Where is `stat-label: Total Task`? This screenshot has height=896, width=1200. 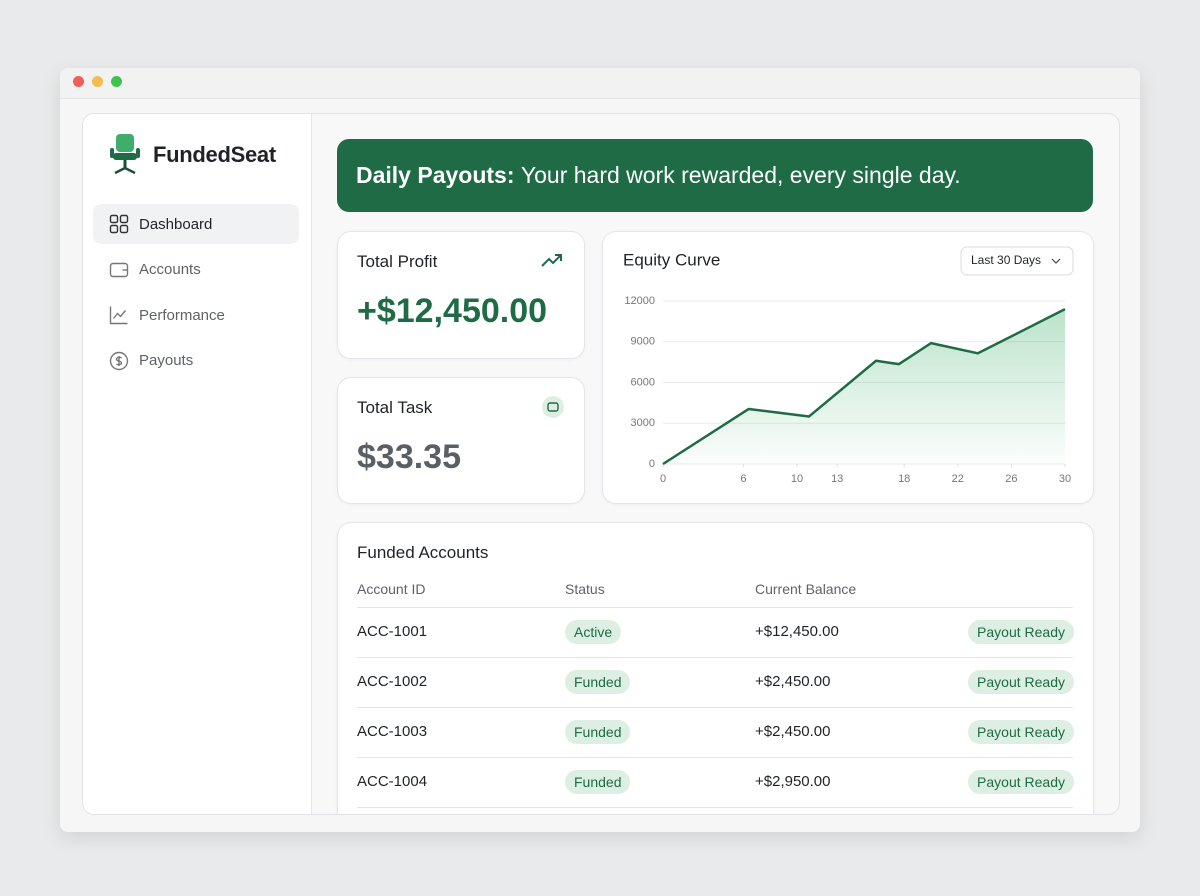 stat-label: Total Task is located at coordinates (395, 407).